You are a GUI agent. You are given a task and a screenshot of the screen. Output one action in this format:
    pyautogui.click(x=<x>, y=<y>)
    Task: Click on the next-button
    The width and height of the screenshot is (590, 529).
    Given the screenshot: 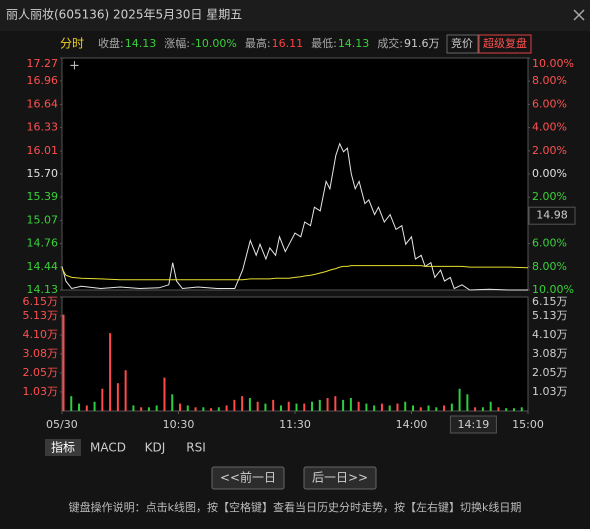 What is the action you would take?
    pyautogui.click(x=340, y=478)
    